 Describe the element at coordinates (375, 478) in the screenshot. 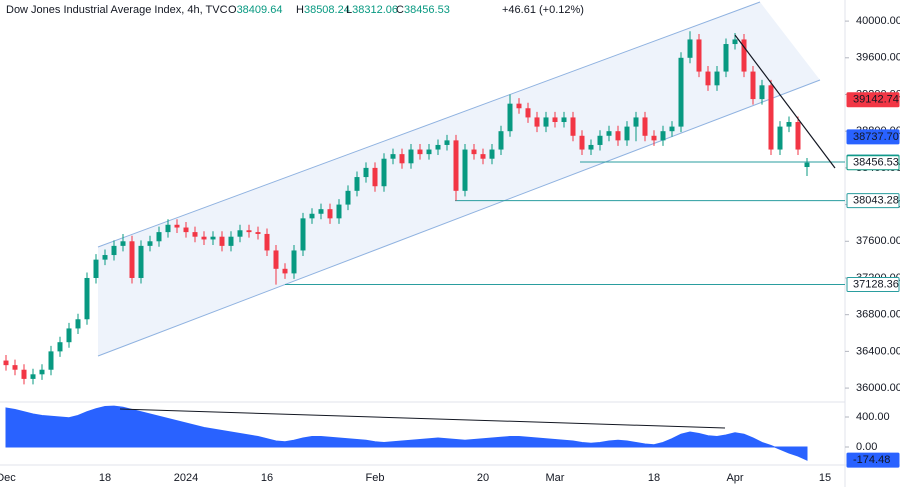

I see `x-tick-label: Feb` at that location.